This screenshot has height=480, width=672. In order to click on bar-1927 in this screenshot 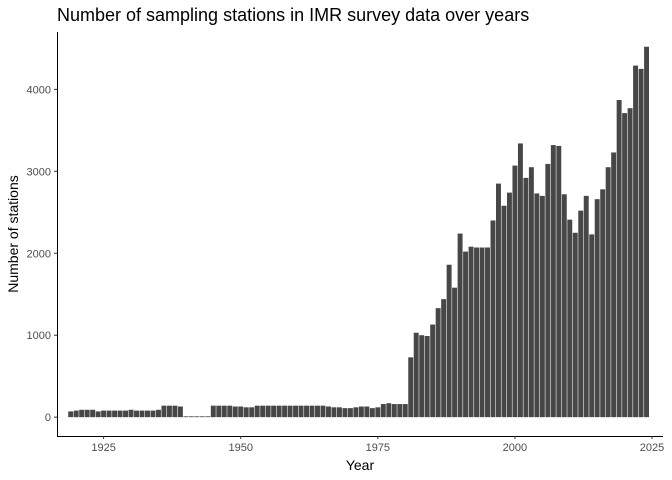, I will do `click(115, 414)`.